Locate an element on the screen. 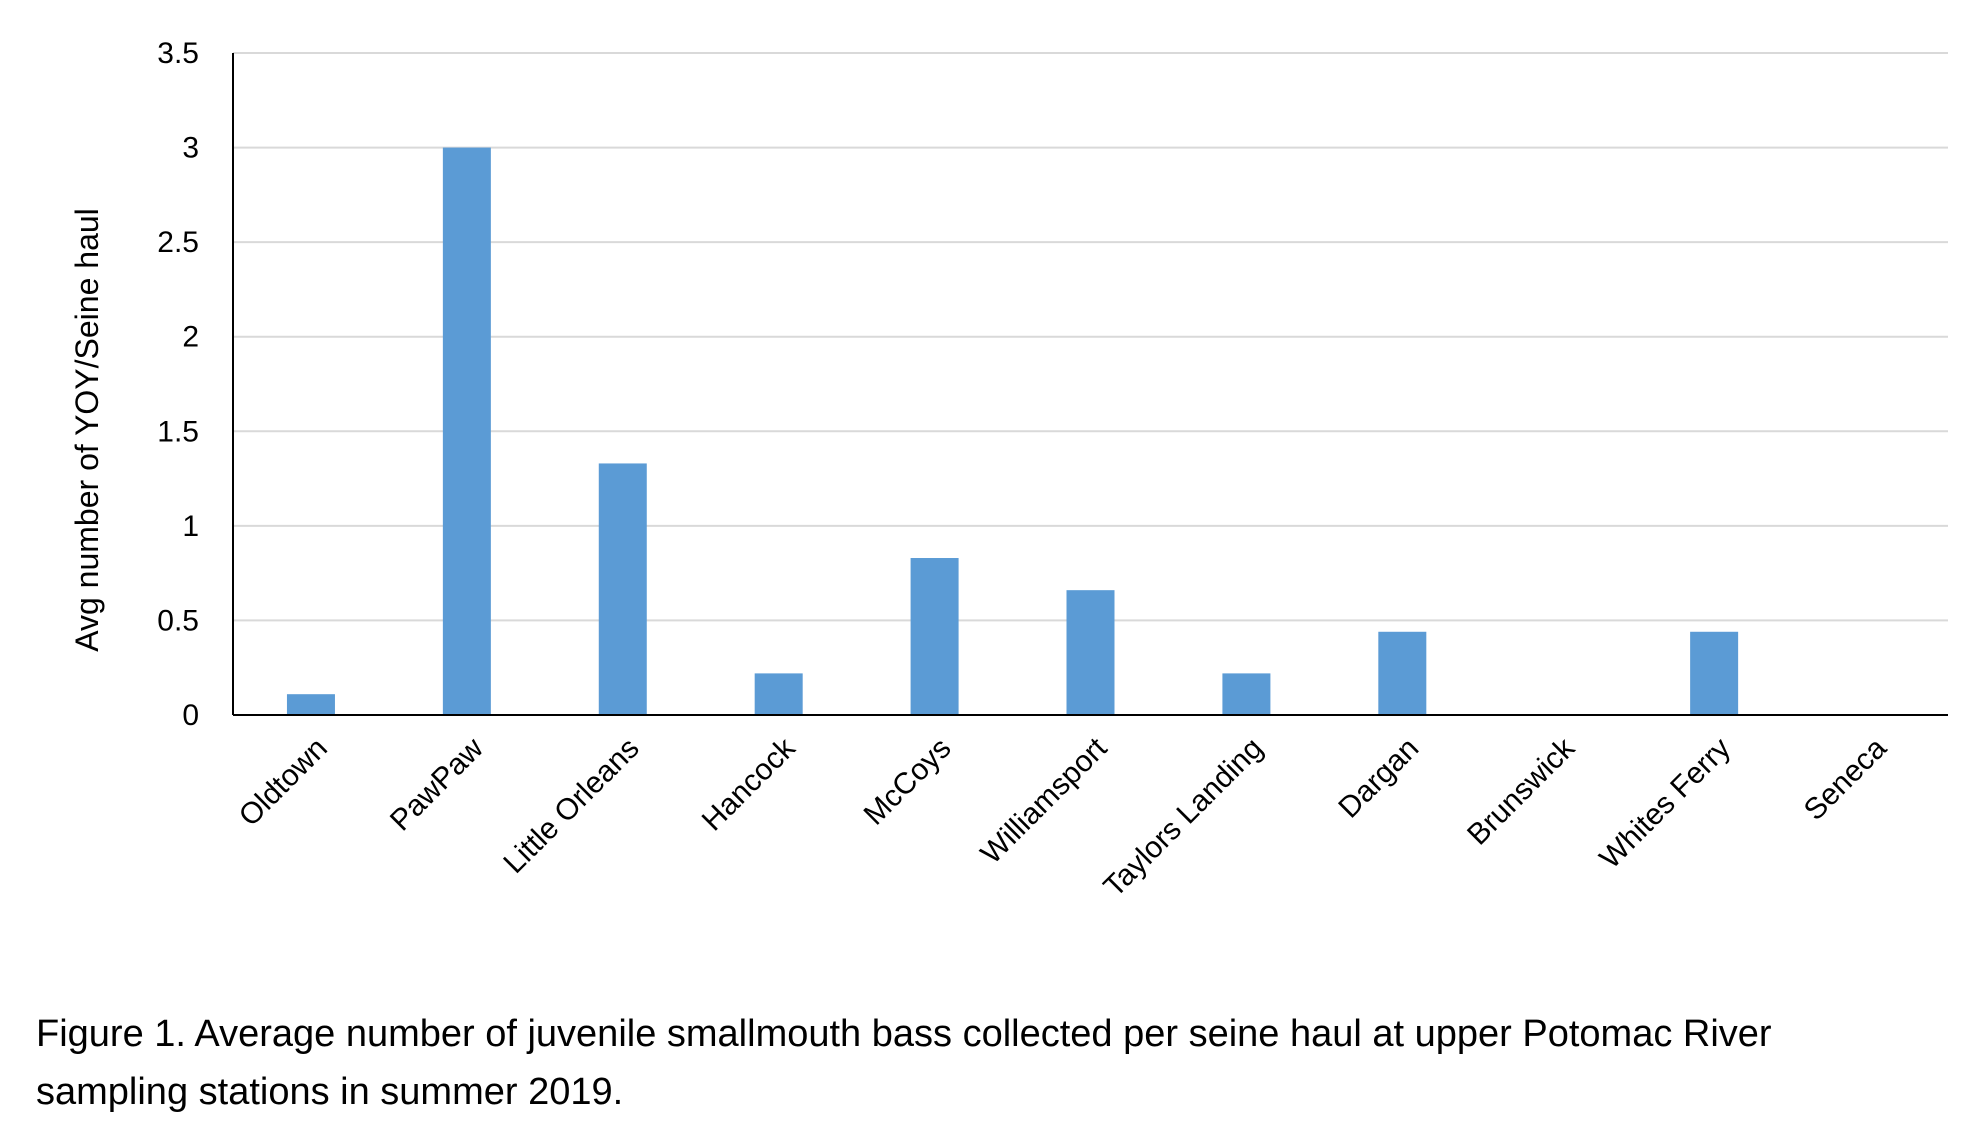  y-tick-label: 1 is located at coordinates (190, 526).